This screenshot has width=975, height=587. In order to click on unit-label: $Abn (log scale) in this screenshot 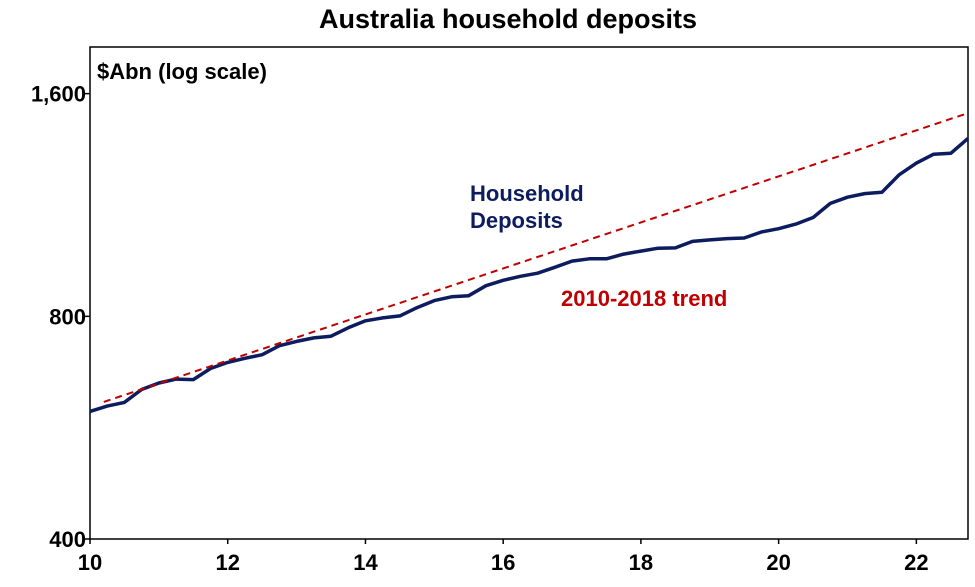, I will do `click(182, 71)`.